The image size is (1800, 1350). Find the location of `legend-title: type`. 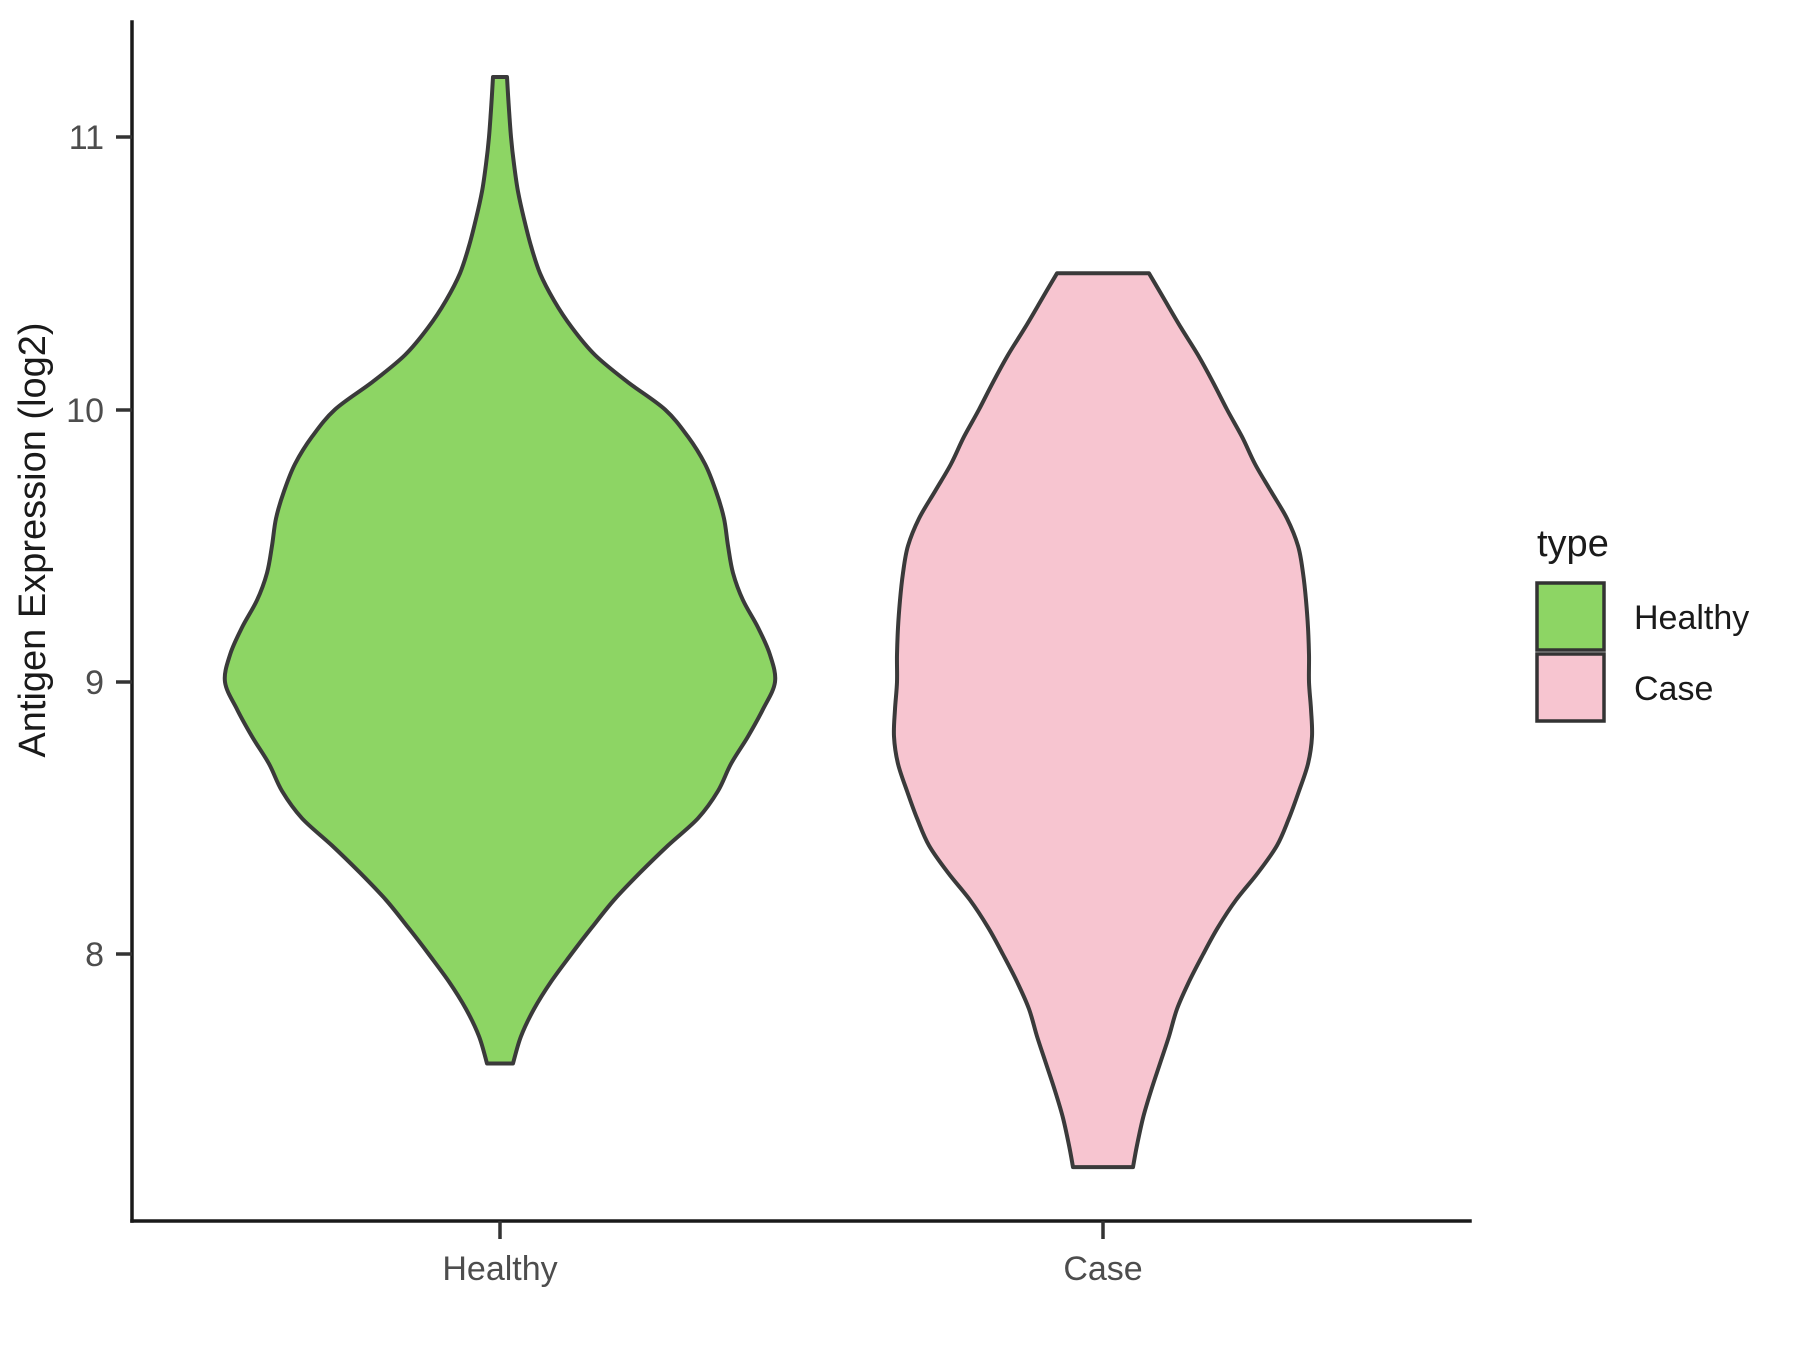

legend-title: type is located at coordinates (1573, 544).